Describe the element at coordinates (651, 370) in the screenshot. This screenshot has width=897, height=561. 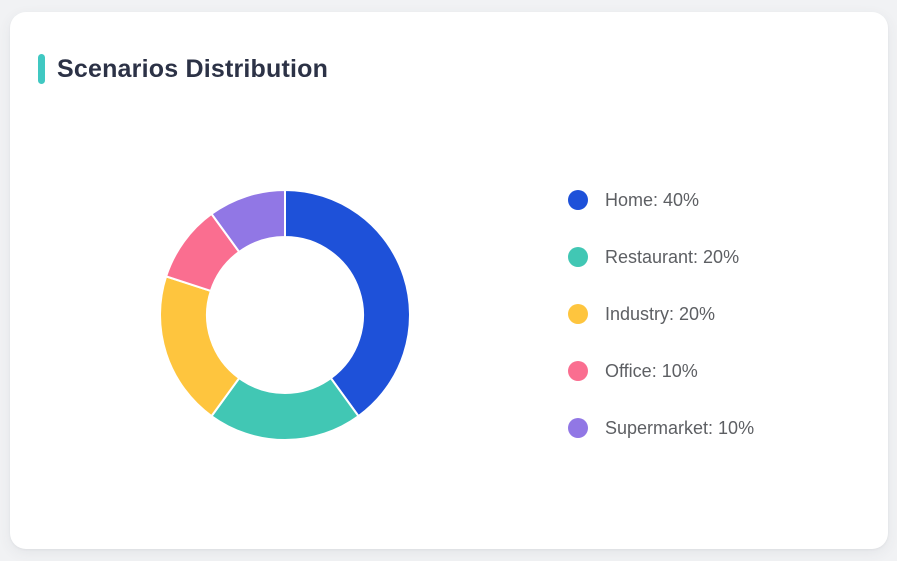
I see `legend-label: Office: 10%` at that location.